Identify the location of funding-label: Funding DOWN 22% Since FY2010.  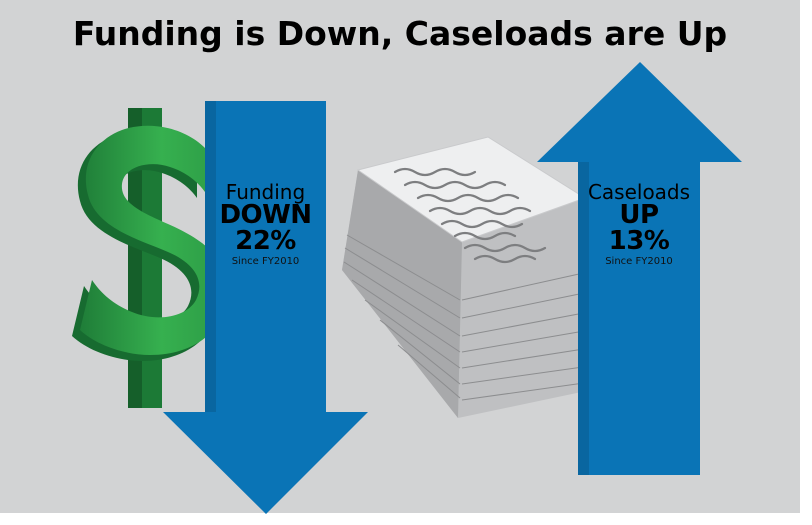
(265, 224).